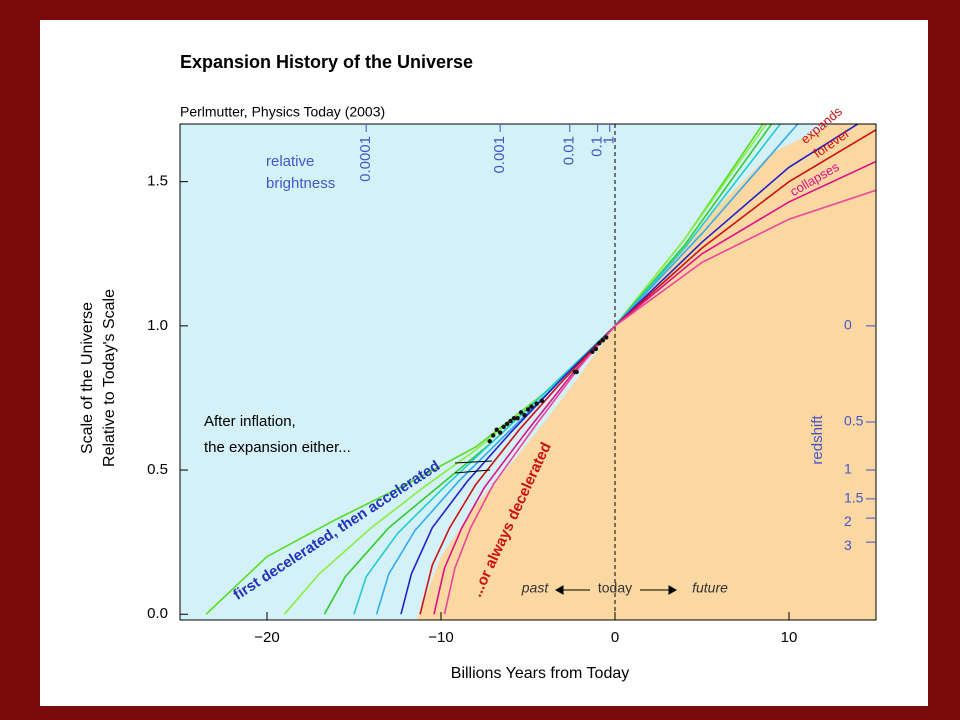 The image size is (960, 720). What do you see at coordinates (848, 545) in the screenshot?
I see `redshift-tick-label: 3` at bounding box center [848, 545].